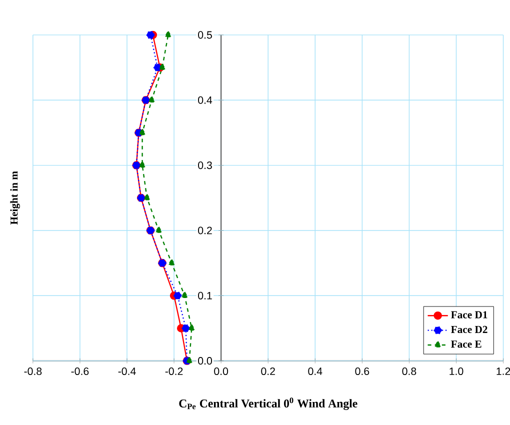  I want to click on x-tick-label: -0.8, so click(33, 372).